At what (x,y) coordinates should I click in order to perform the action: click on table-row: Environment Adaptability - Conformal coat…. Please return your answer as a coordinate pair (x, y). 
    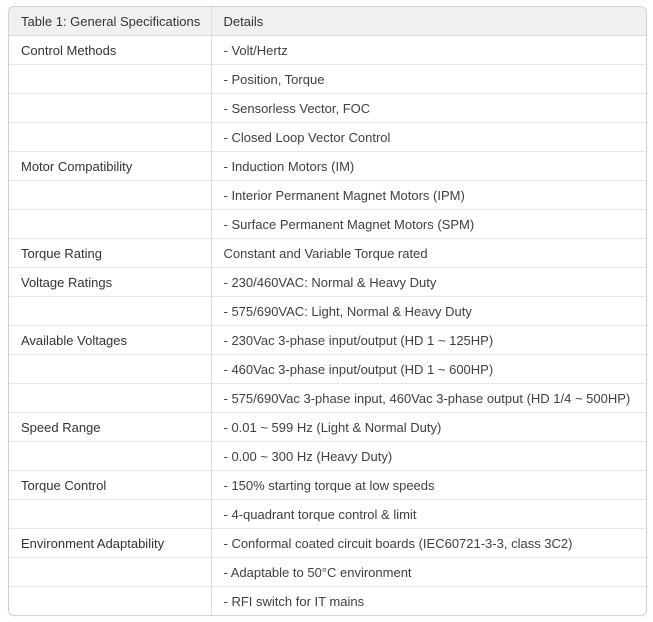
    Looking at the image, I should click on (327, 543).